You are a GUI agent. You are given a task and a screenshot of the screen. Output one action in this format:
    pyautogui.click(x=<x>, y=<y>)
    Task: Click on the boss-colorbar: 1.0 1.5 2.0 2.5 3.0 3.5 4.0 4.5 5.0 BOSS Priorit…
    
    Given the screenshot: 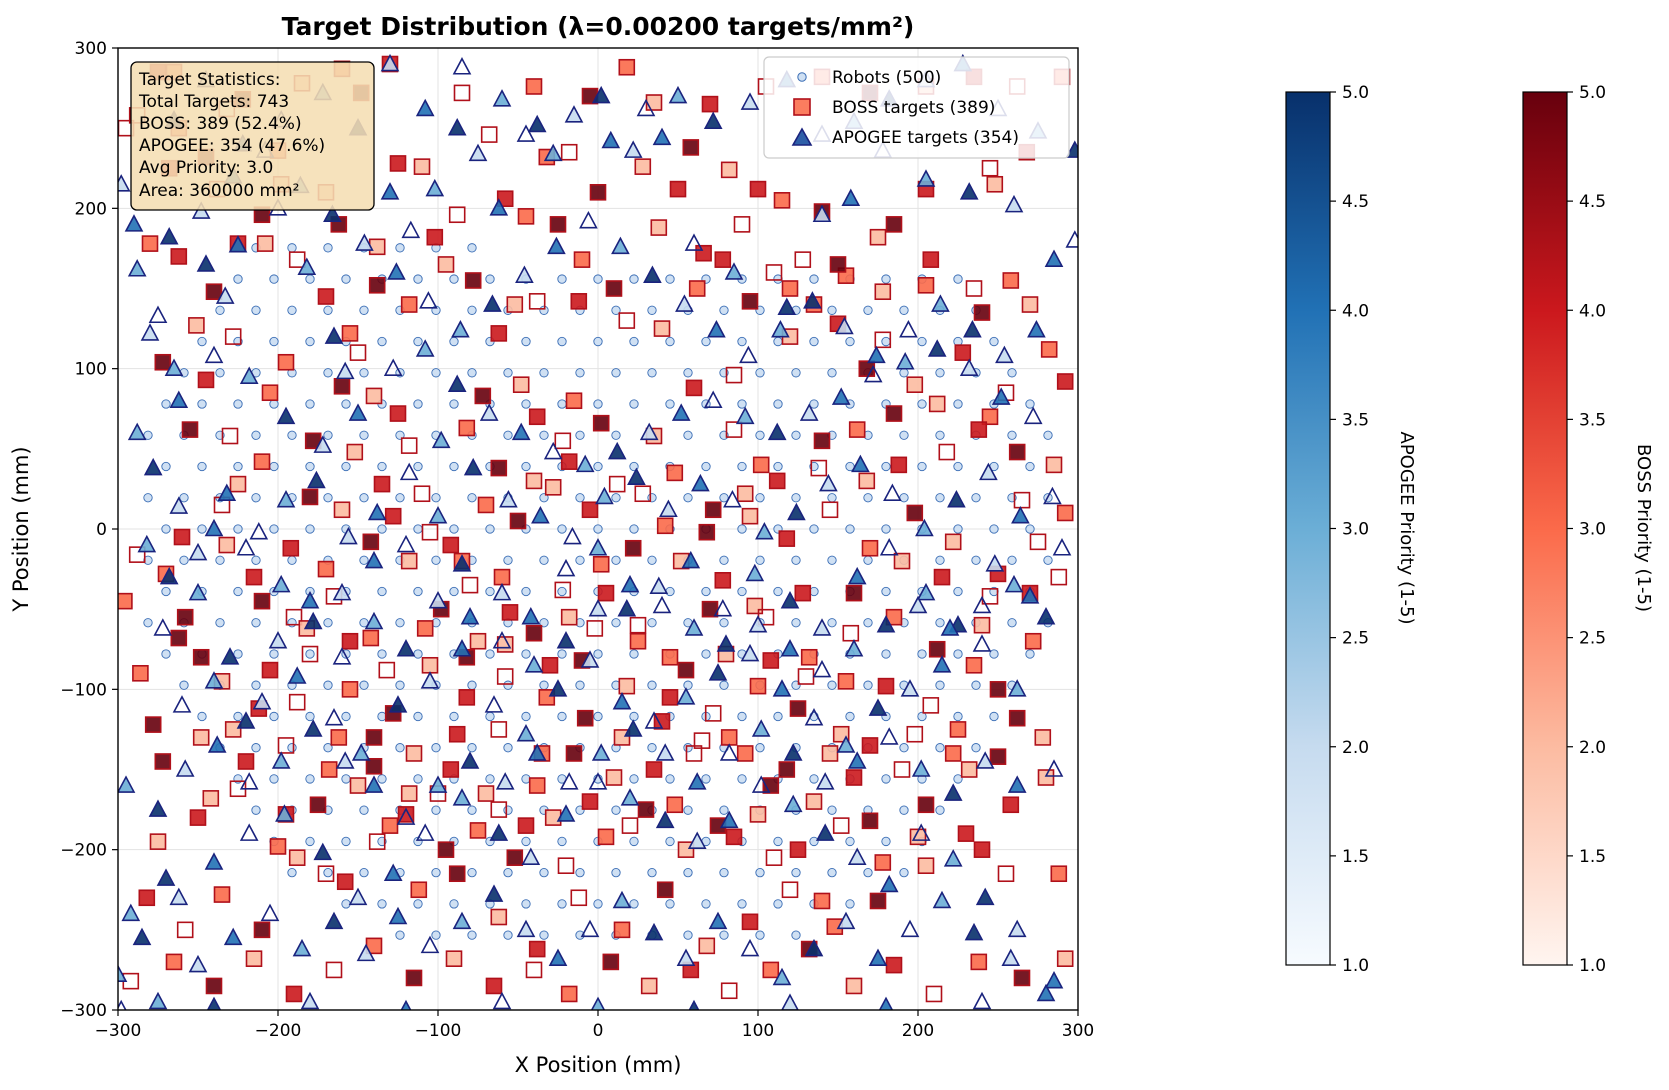 What is the action you would take?
    pyautogui.click(x=1588, y=529)
    